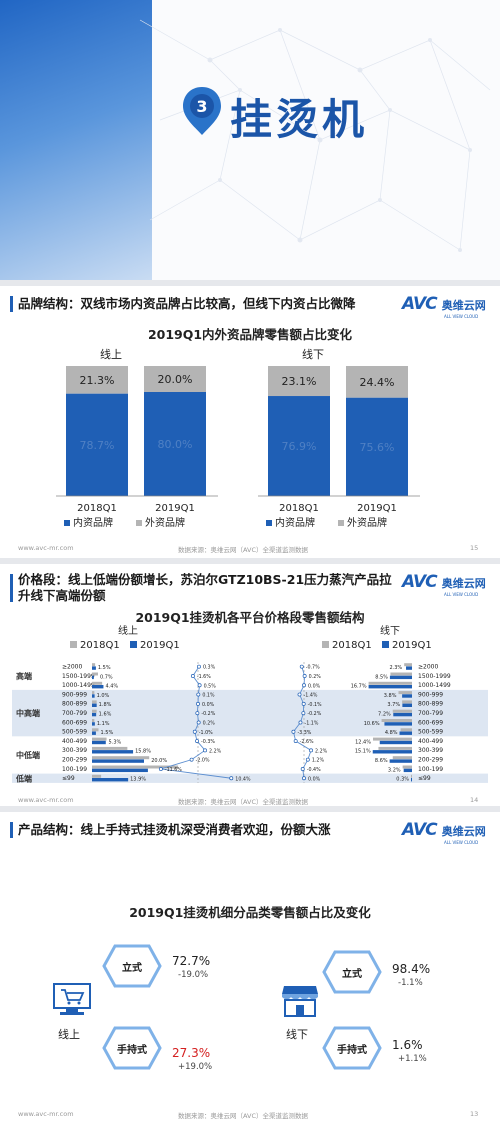 This screenshot has width=500, height=1127. What do you see at coordinates (300, 1001) in the screenshot?
I see `store-icon` at bounding box center [300, 1001].